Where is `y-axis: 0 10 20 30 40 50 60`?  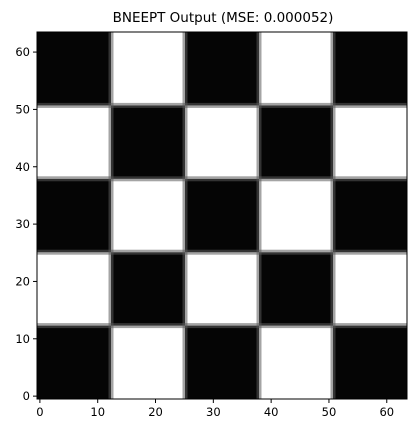 y-axis: 0 10 20 30 40 50 60 is located at coordinates (26, 224).